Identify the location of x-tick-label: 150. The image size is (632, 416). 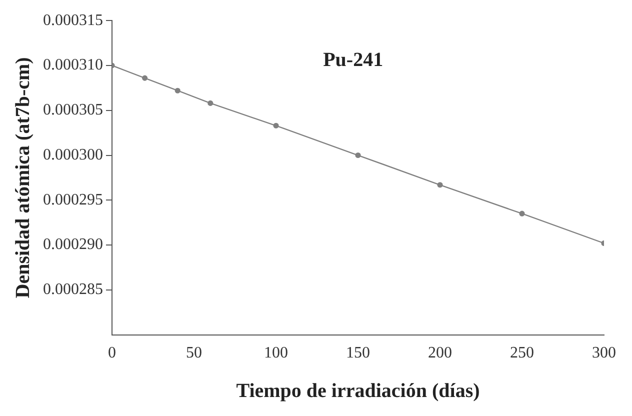
(358, 353).